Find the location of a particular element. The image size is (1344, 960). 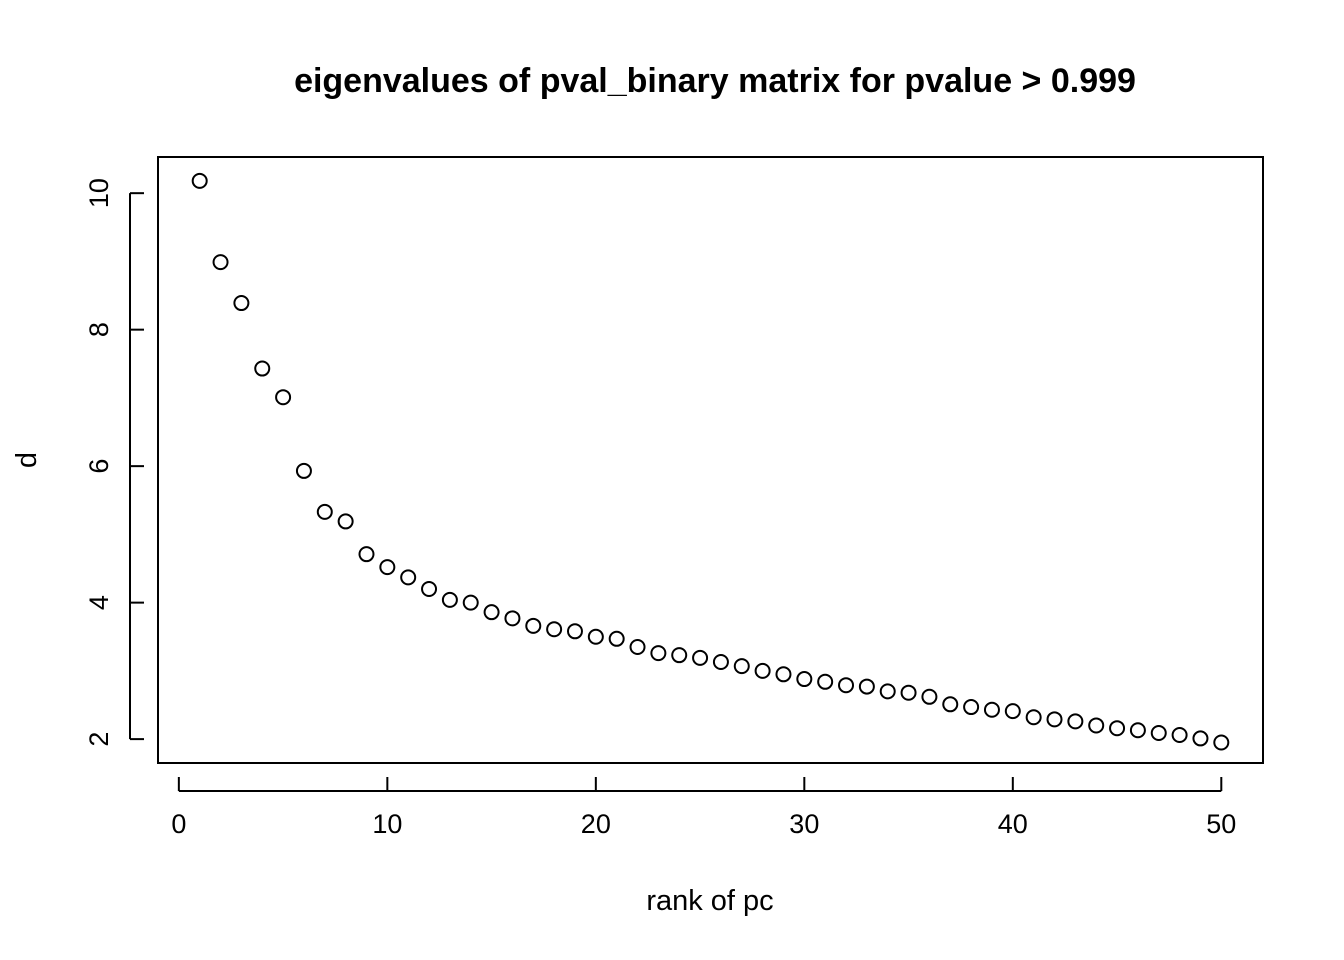

y-tick-label: 4 is located at coordinates (99, 602).